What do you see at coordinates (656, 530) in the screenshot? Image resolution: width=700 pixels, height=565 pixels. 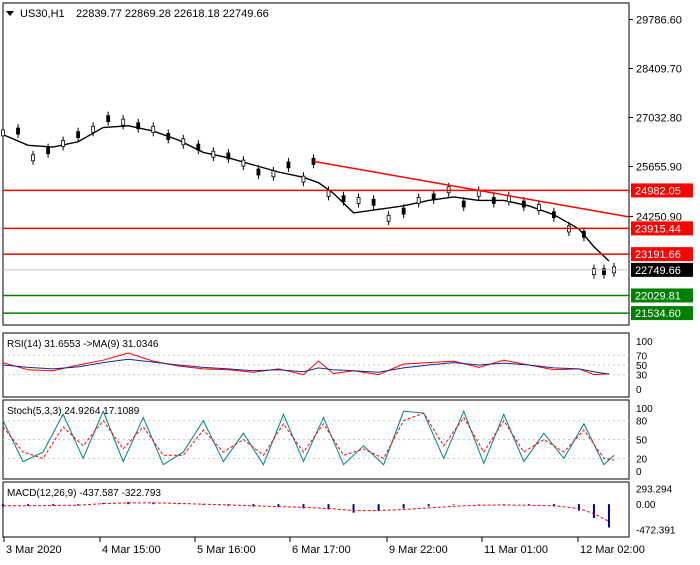 I see `macd-y-tick-label: -472.391` at bounding box center [656, 530].